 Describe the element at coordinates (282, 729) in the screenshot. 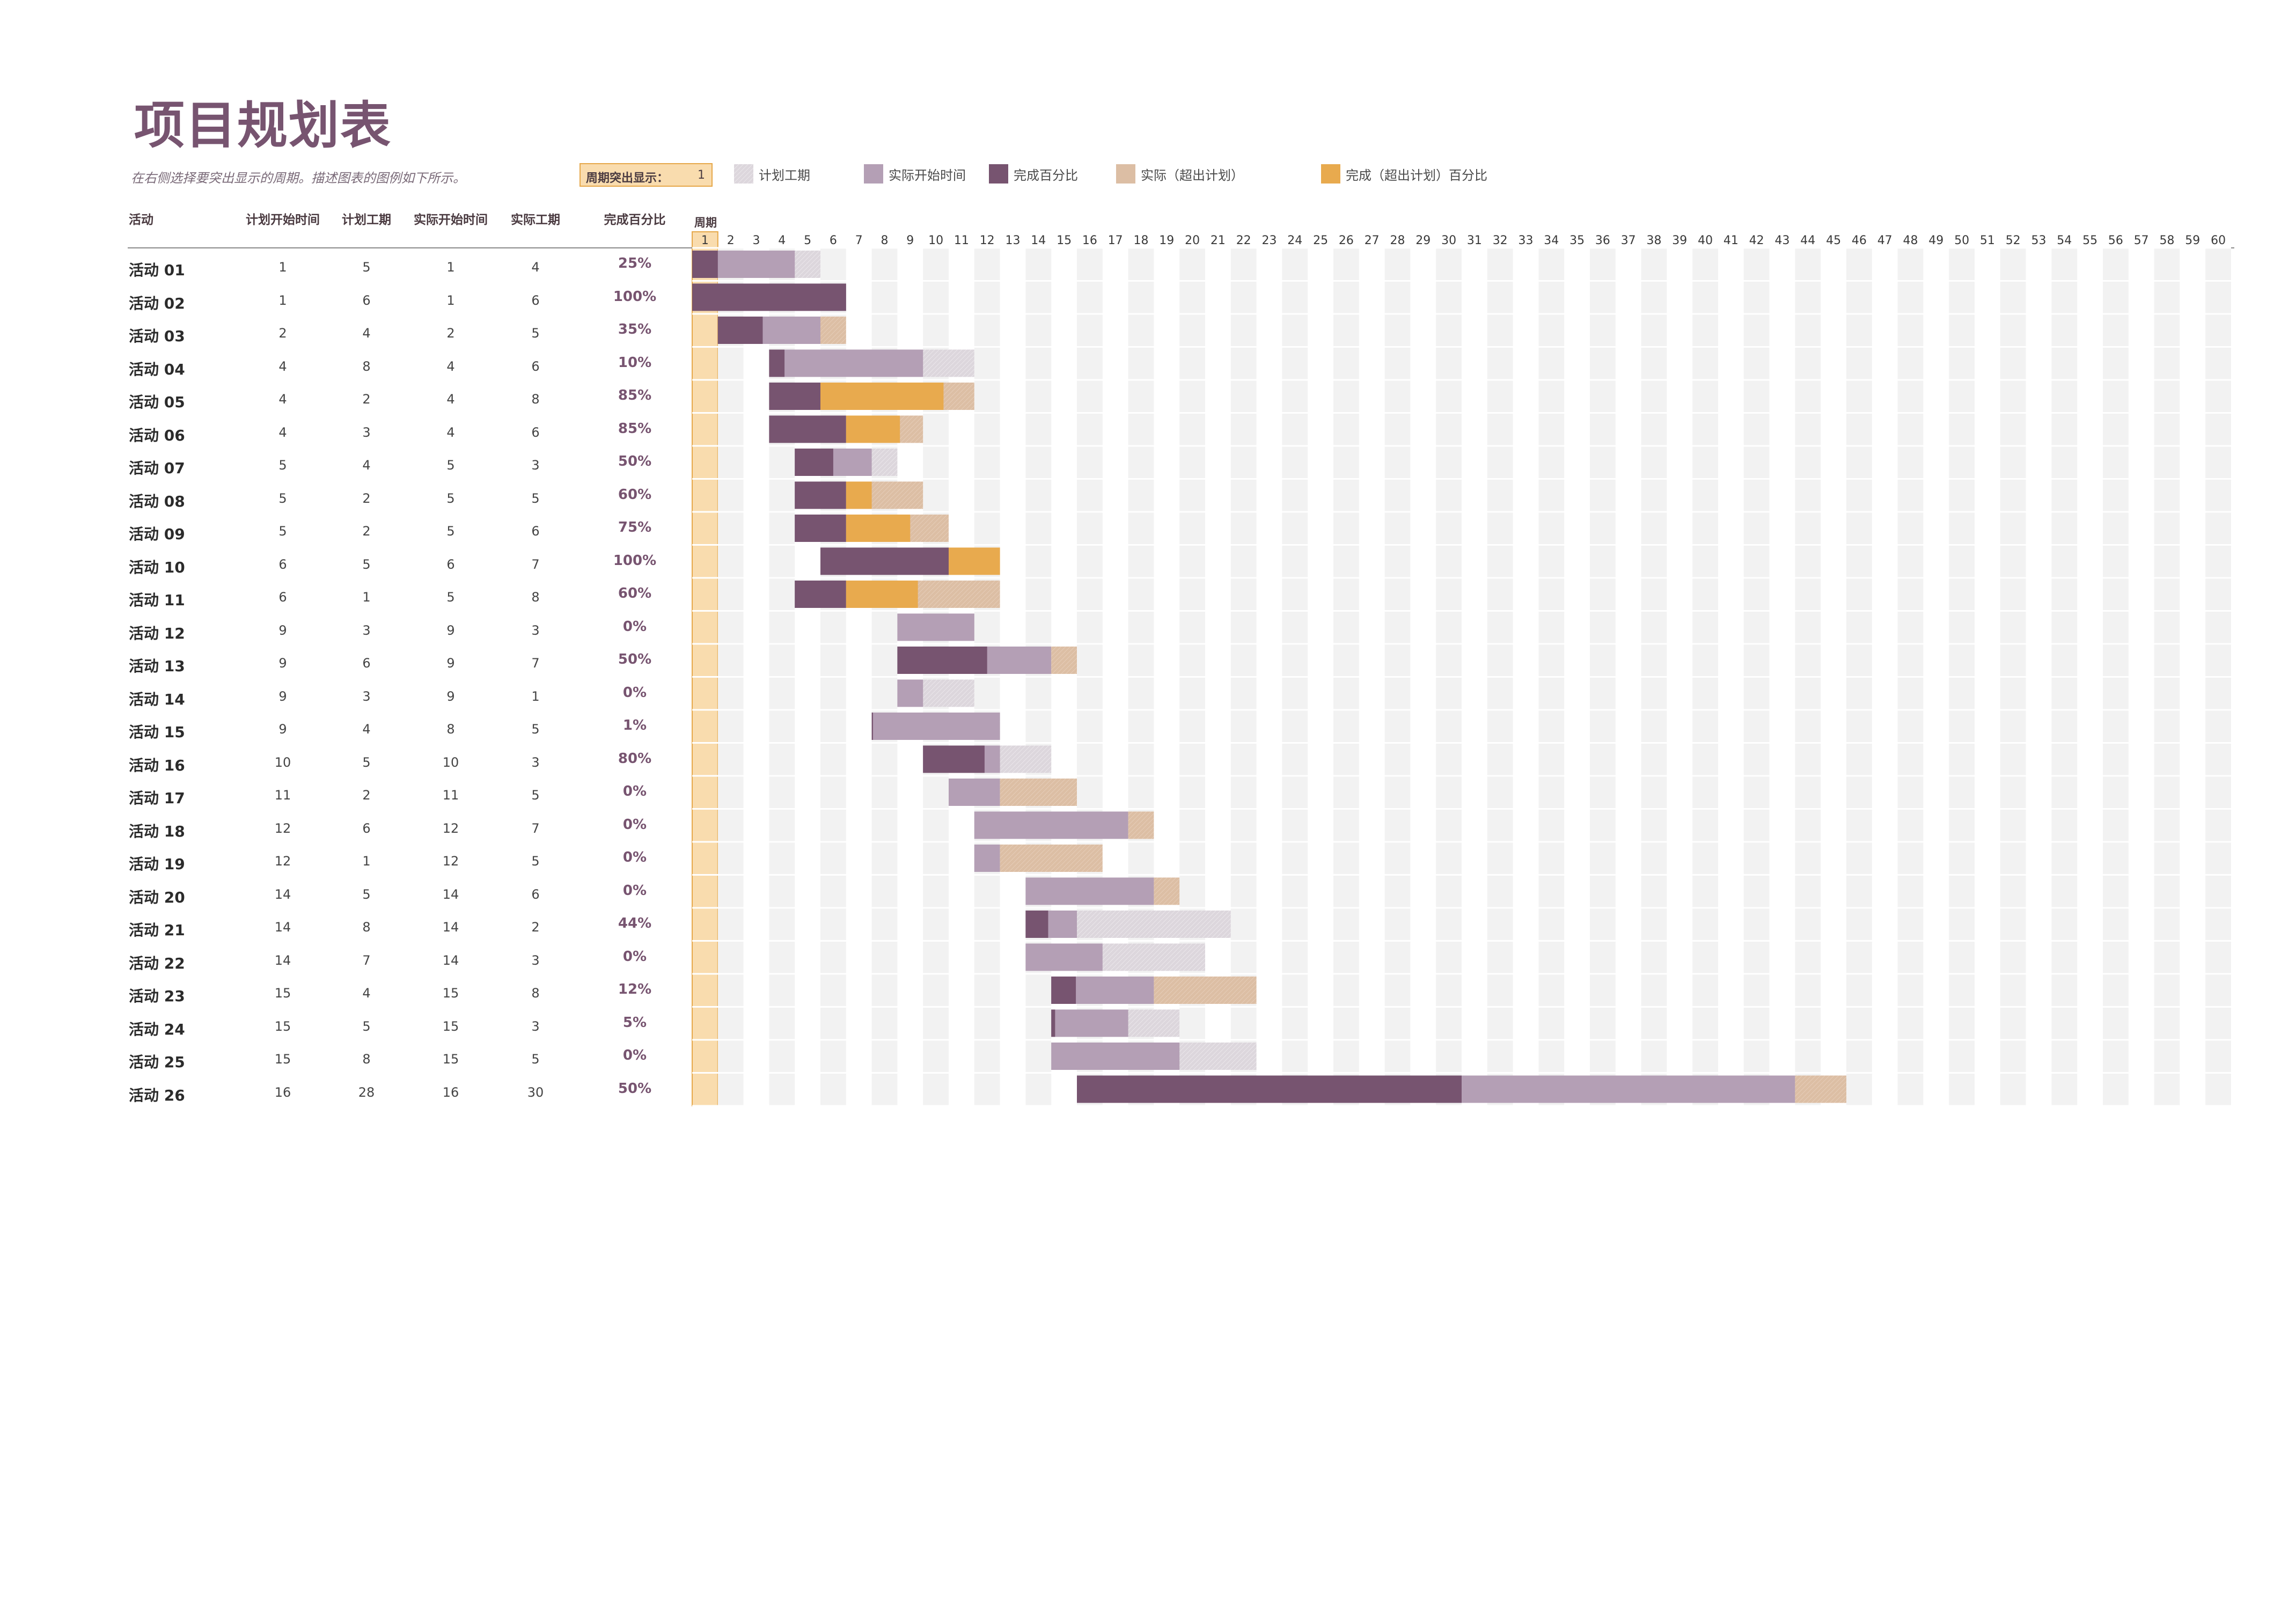

I see `plan-start-cell: 9` at that location.